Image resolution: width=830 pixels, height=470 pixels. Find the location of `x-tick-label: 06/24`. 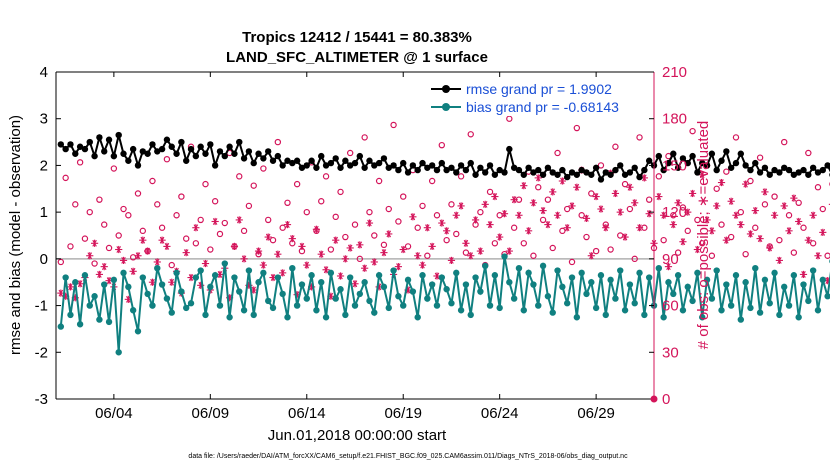

x-tick-label: 06/24 is located at coordinates (500, 413).